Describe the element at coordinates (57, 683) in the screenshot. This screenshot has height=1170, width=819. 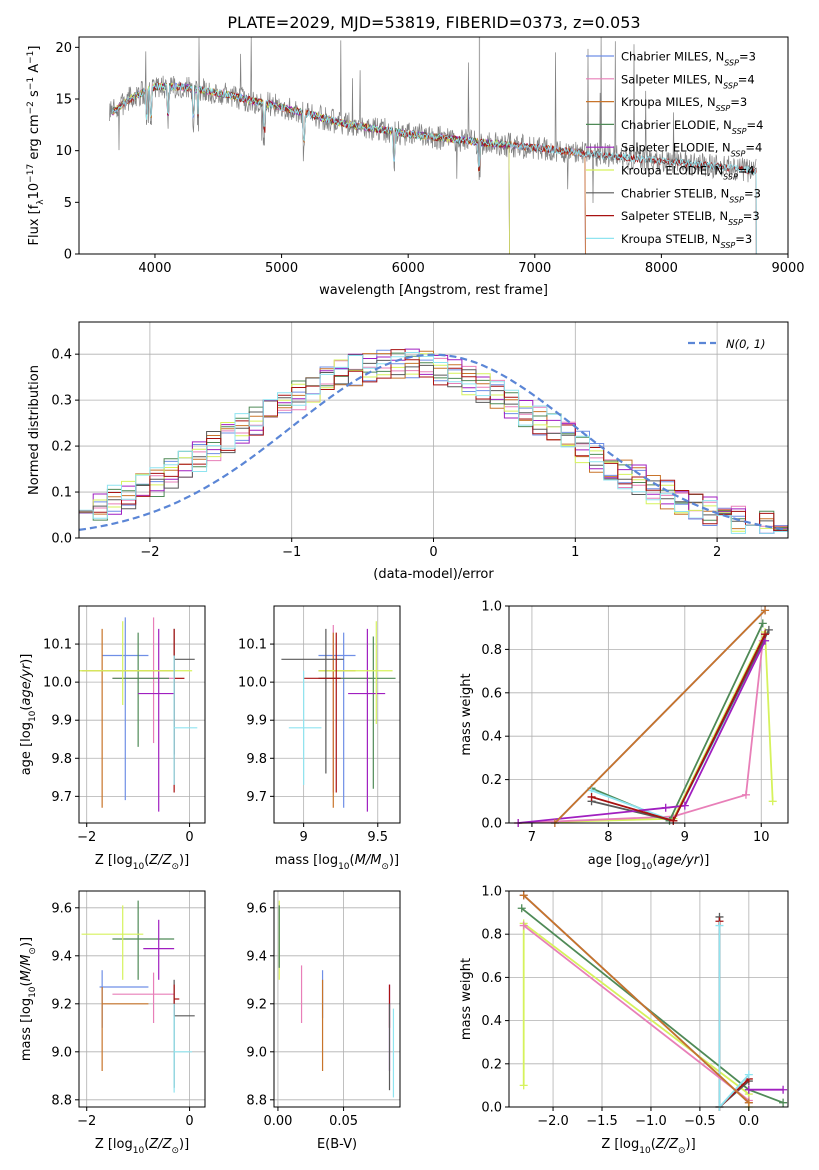
I see `z_age-ytick-label: 10.0` at that location.